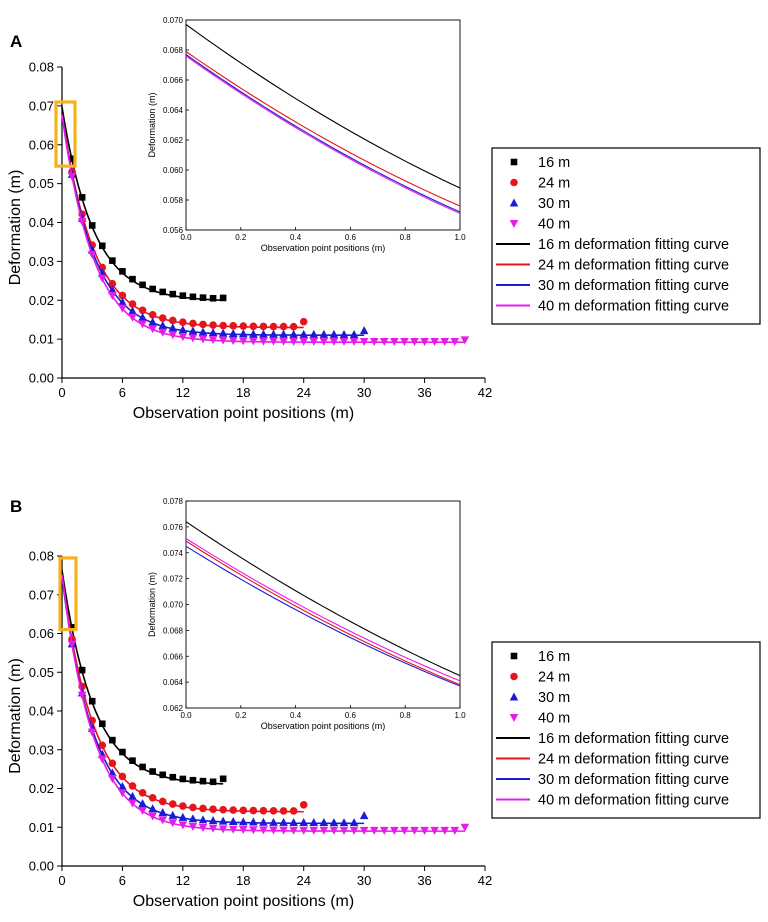 The width and height of the screenshot is (768, 922). I want to click on inset-y-tick-label: 0.060, so click(173, 170).